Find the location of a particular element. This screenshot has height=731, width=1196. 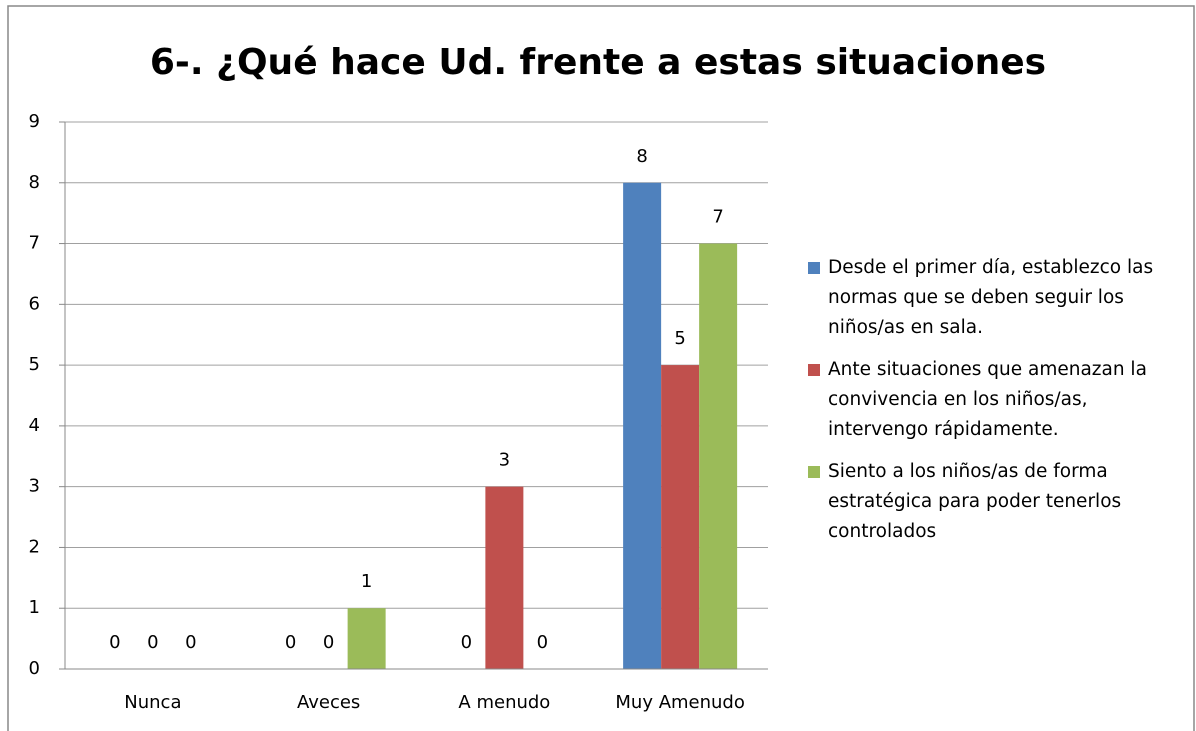

data-label: 8 is located at coordinates (641, 156).